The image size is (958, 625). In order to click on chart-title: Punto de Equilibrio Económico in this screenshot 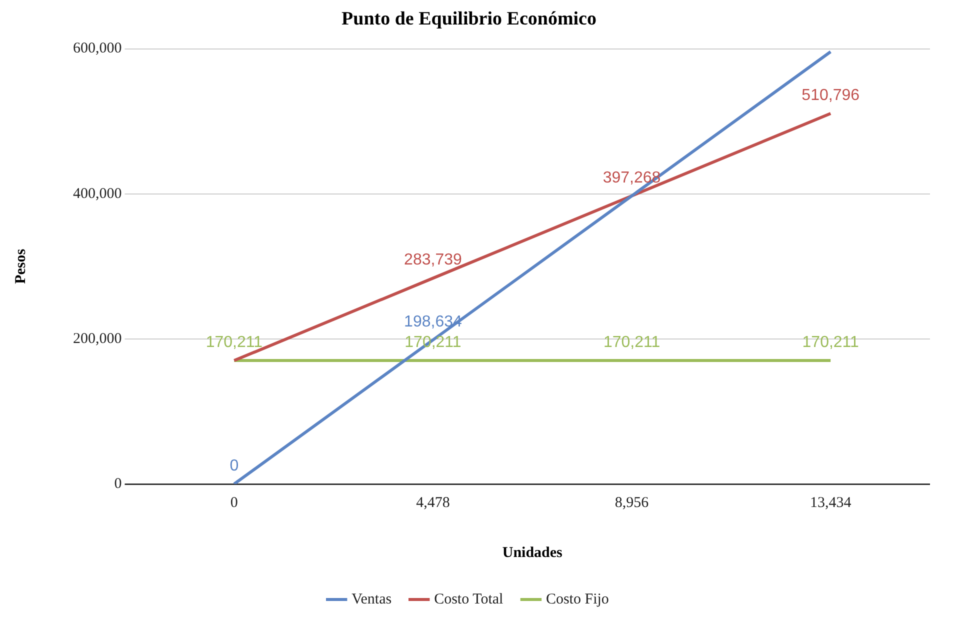, I will do `click(469, 19)`.